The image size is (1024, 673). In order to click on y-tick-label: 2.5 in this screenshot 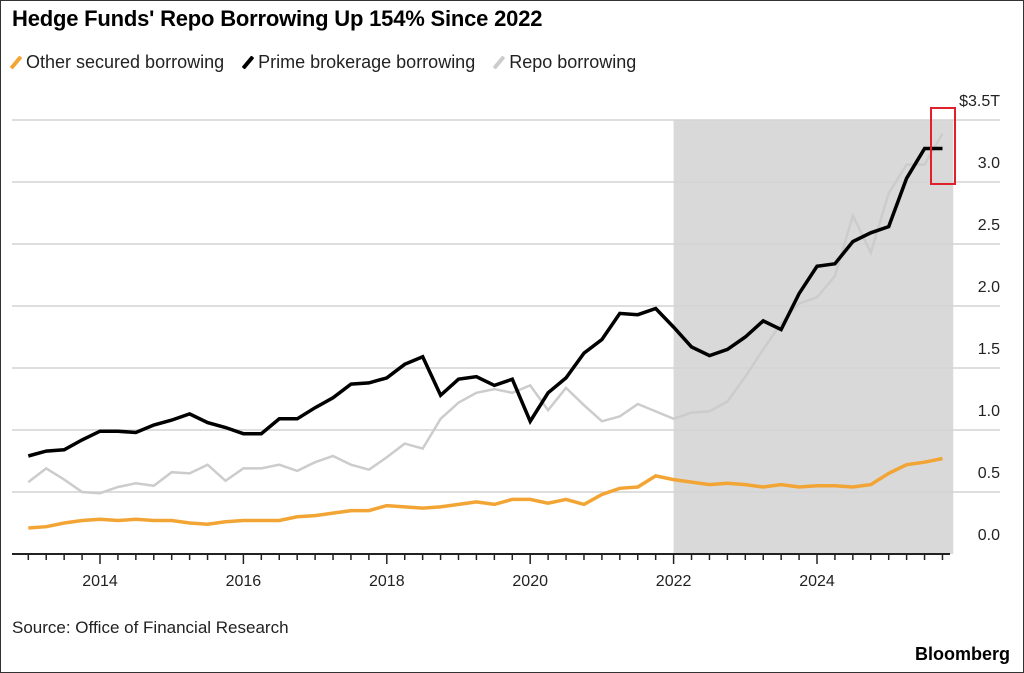, I will do `click(989, 225)`.